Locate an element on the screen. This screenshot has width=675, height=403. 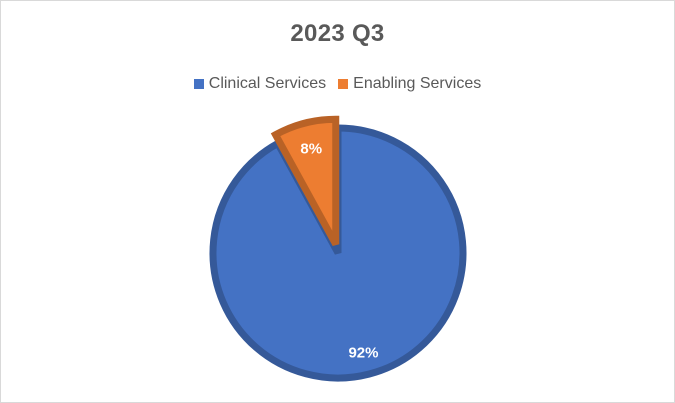
legend-swatch-clinical-services is located at coordinates (198, 84).